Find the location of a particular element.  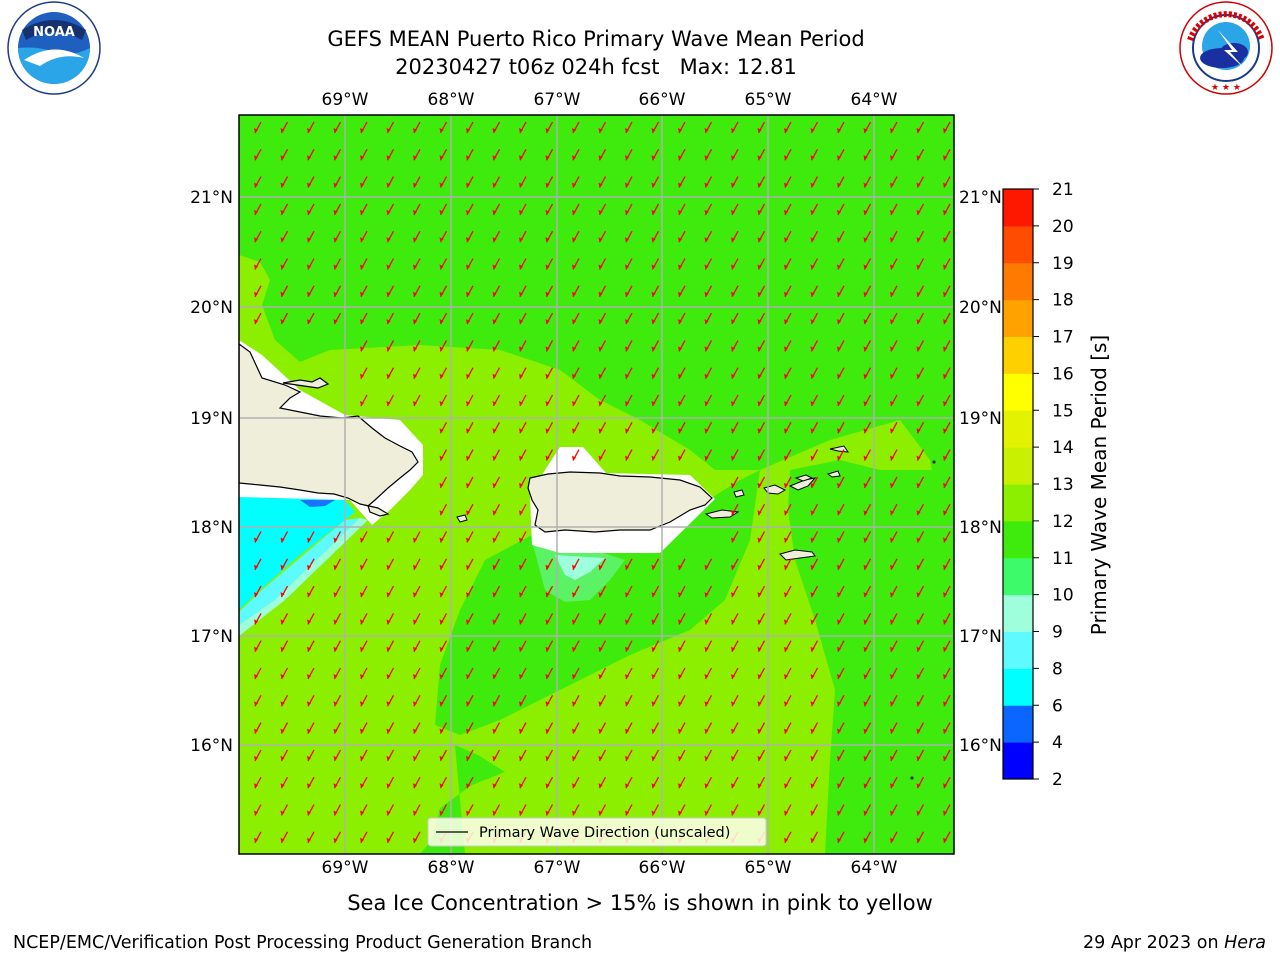

lat-label-left: 18°N is located at coordinates (211, 528).